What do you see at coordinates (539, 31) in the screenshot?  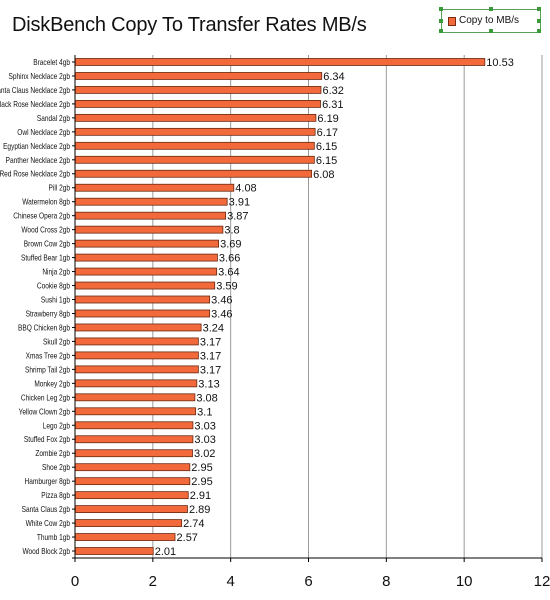 I see `legend-handle-br` at bounding box center [539, 31].